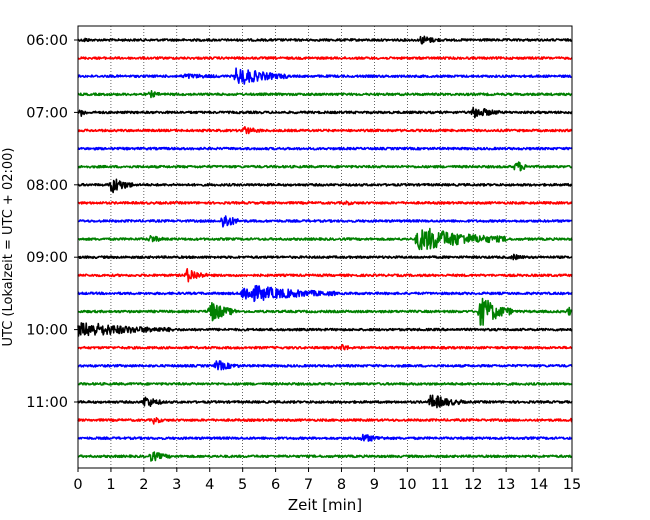  I want to click on x-tick-label: 14, so click(539, 485).